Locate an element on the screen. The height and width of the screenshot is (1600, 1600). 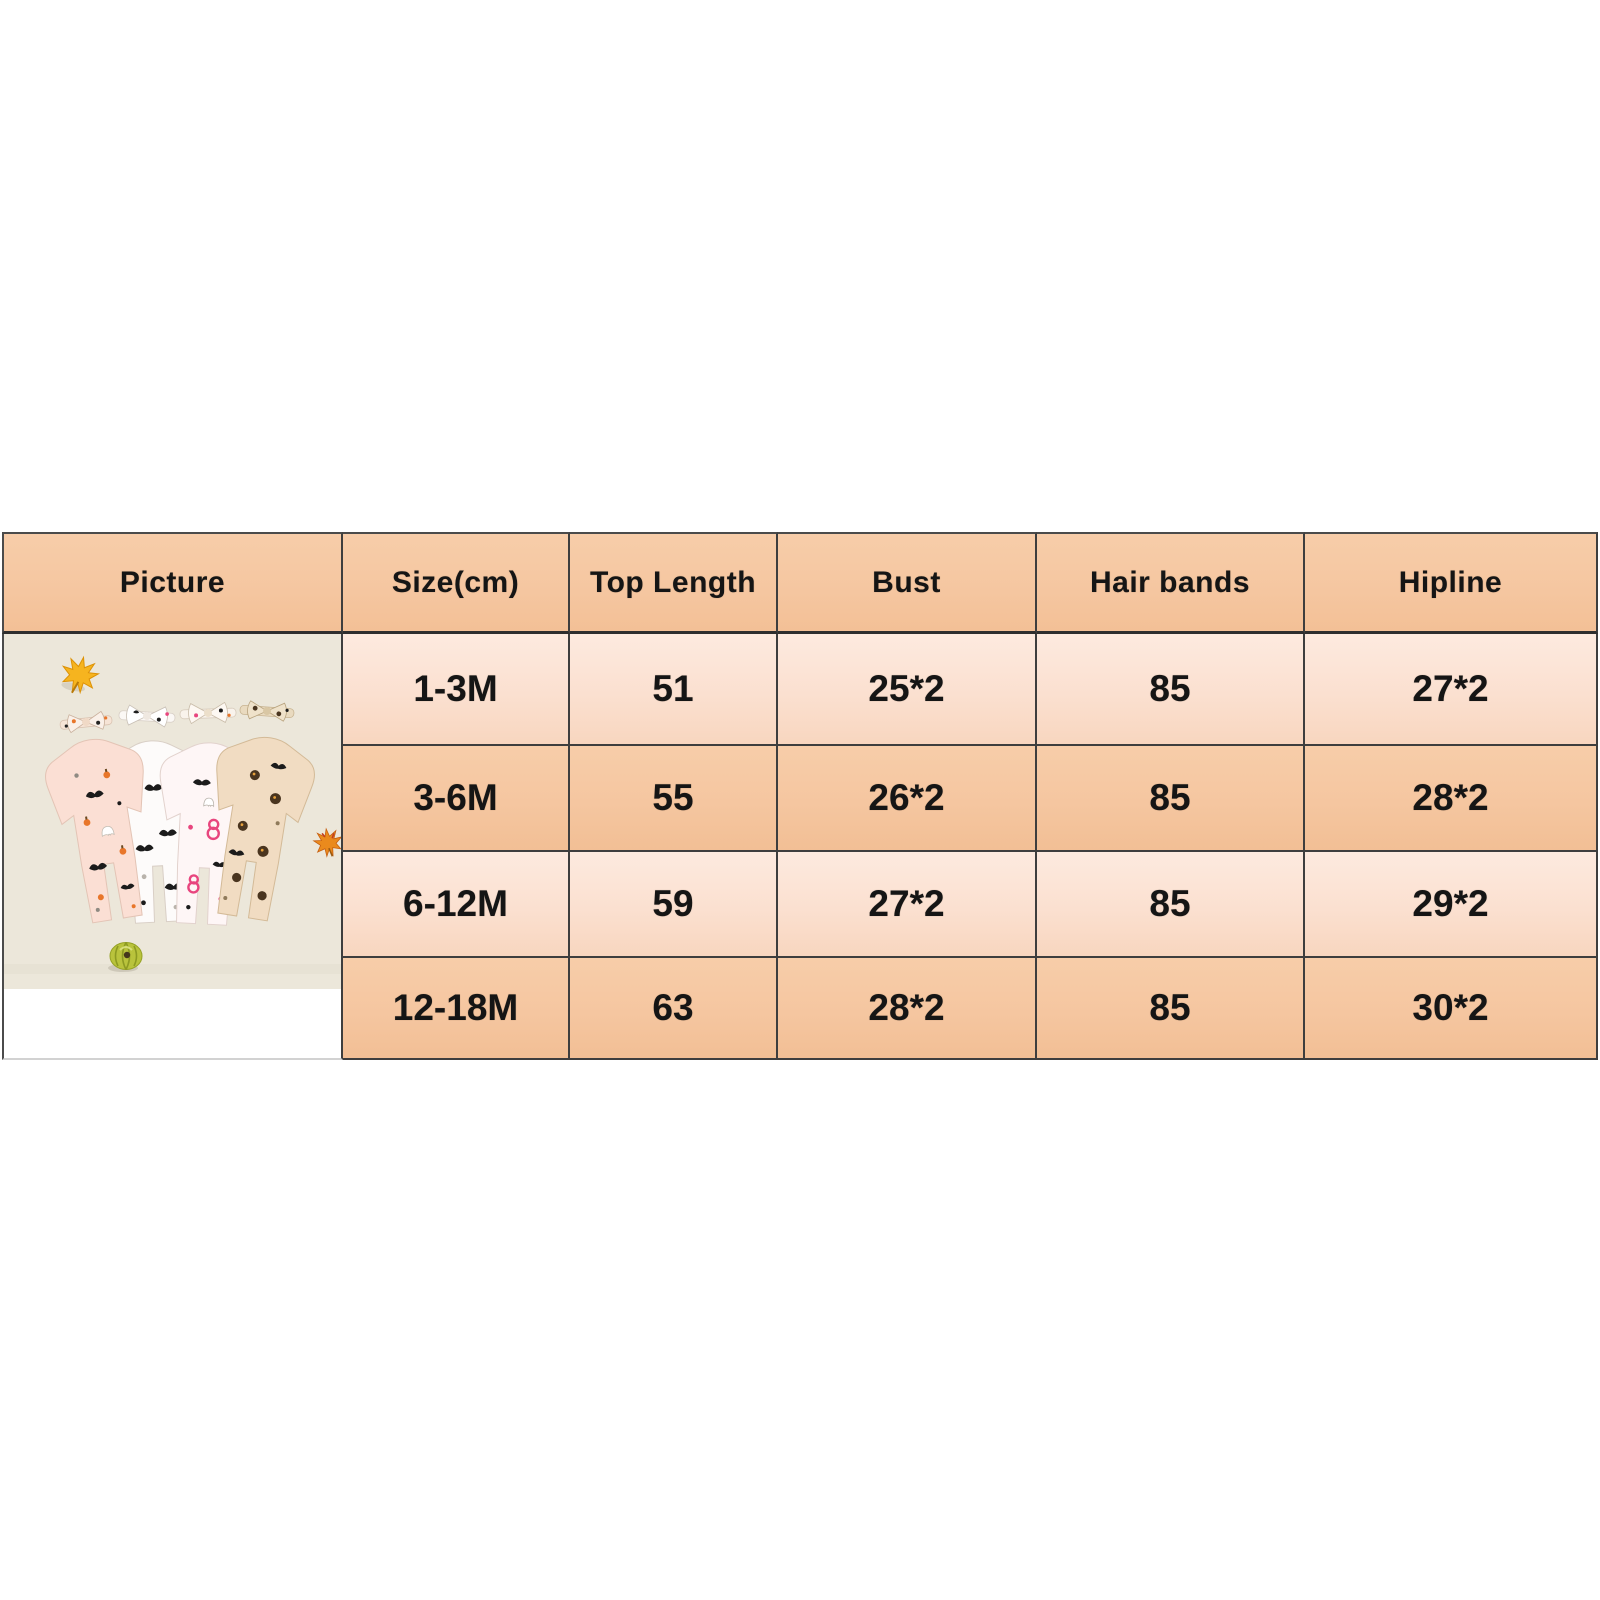
header-cell-size: Size(cm) is located at coordinates (456, 583).